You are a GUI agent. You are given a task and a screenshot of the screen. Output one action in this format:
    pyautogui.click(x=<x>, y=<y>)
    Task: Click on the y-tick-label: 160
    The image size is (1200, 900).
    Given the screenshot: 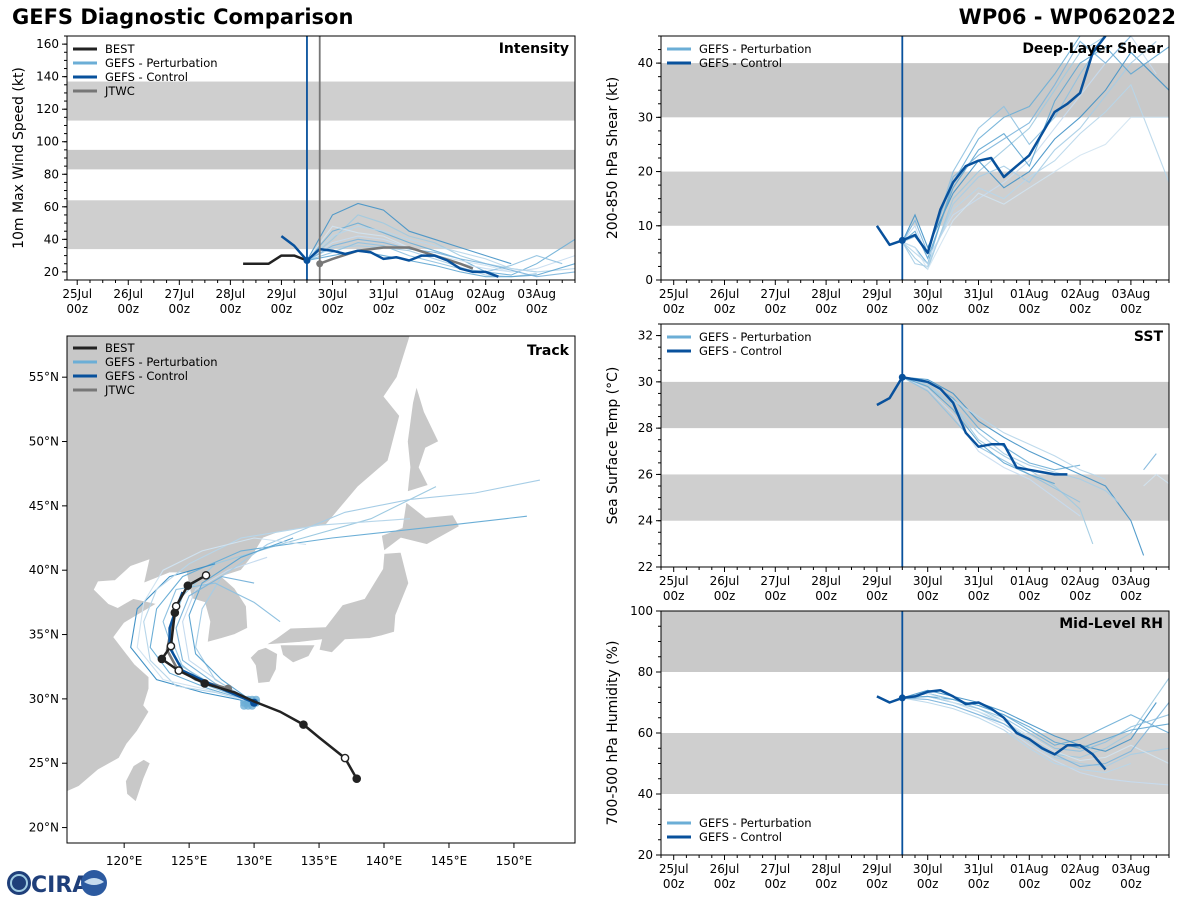 What is the action you would take?
    pyautogui.click(x=47, y=44)
    